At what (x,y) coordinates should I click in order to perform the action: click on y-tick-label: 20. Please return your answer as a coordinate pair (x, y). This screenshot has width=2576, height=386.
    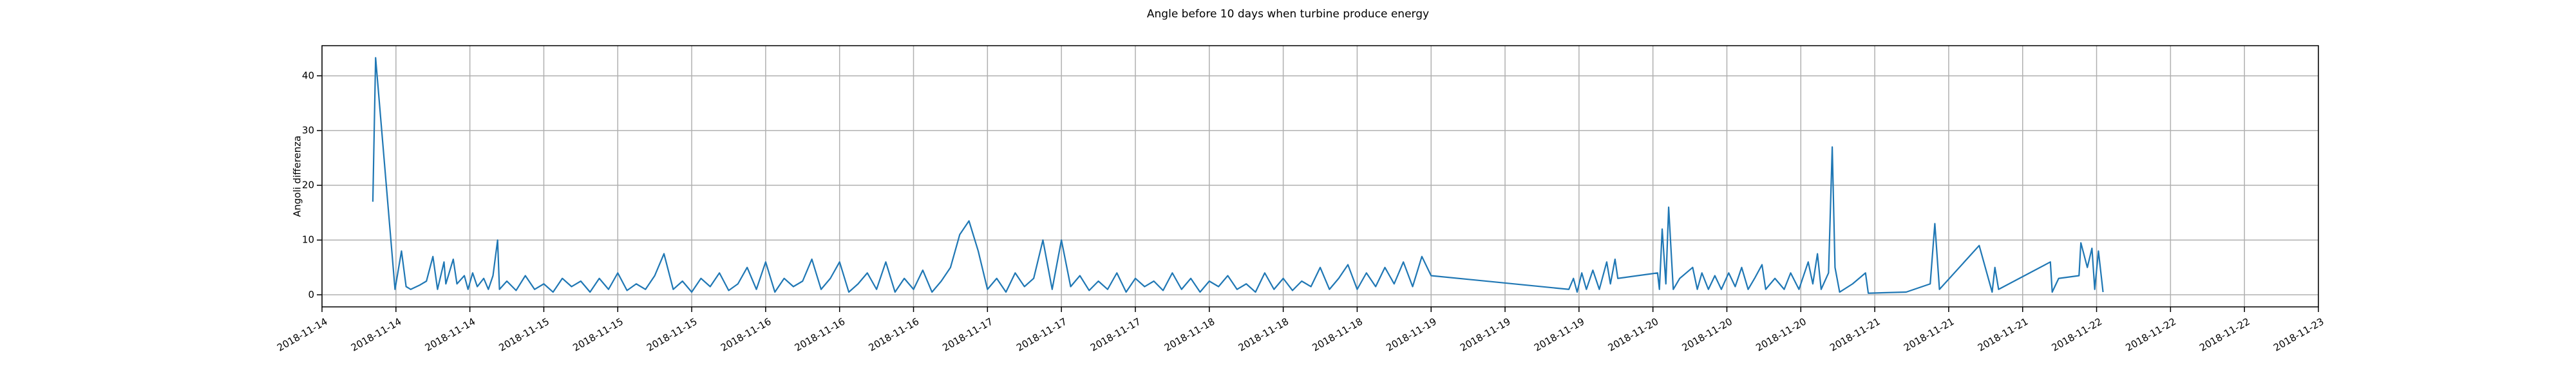
    Looking at the image, I should click on (308, 185).